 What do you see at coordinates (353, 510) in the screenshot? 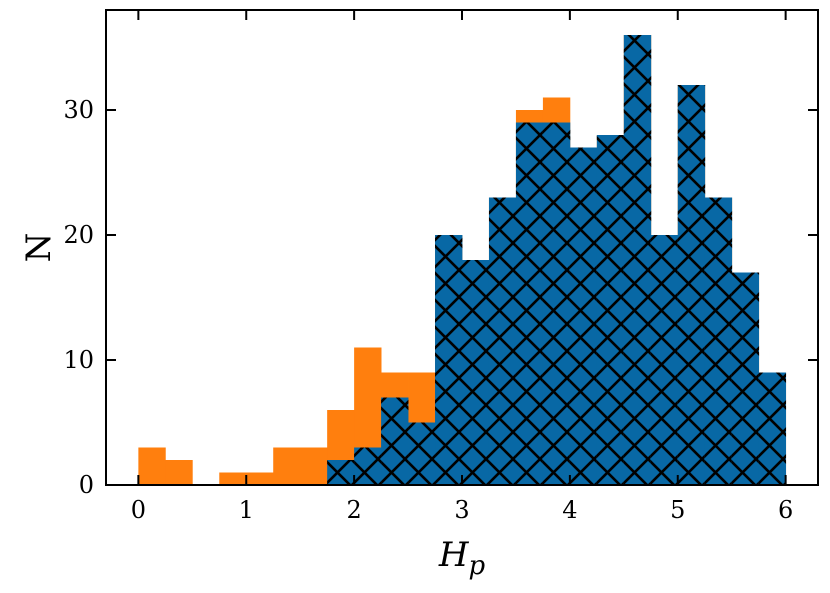
I see `x-tick-label-2: 2` at bounding box center [353, 510].